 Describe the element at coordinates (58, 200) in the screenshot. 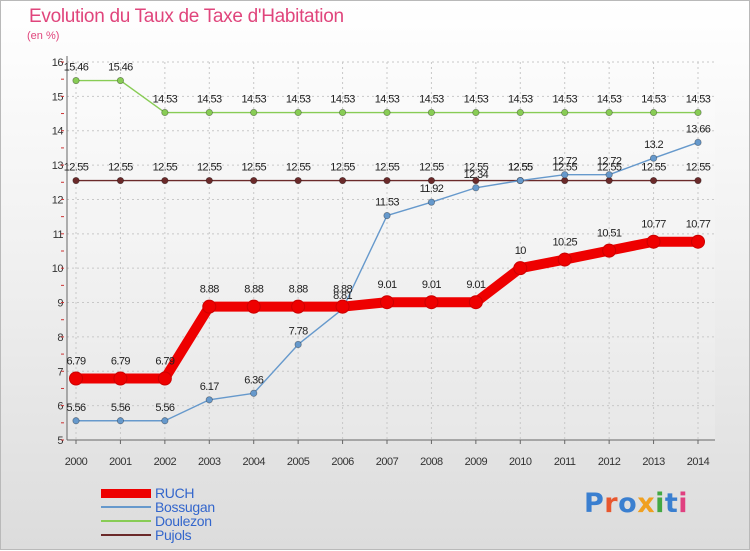

I see `y-tick-label: 12` at that location.